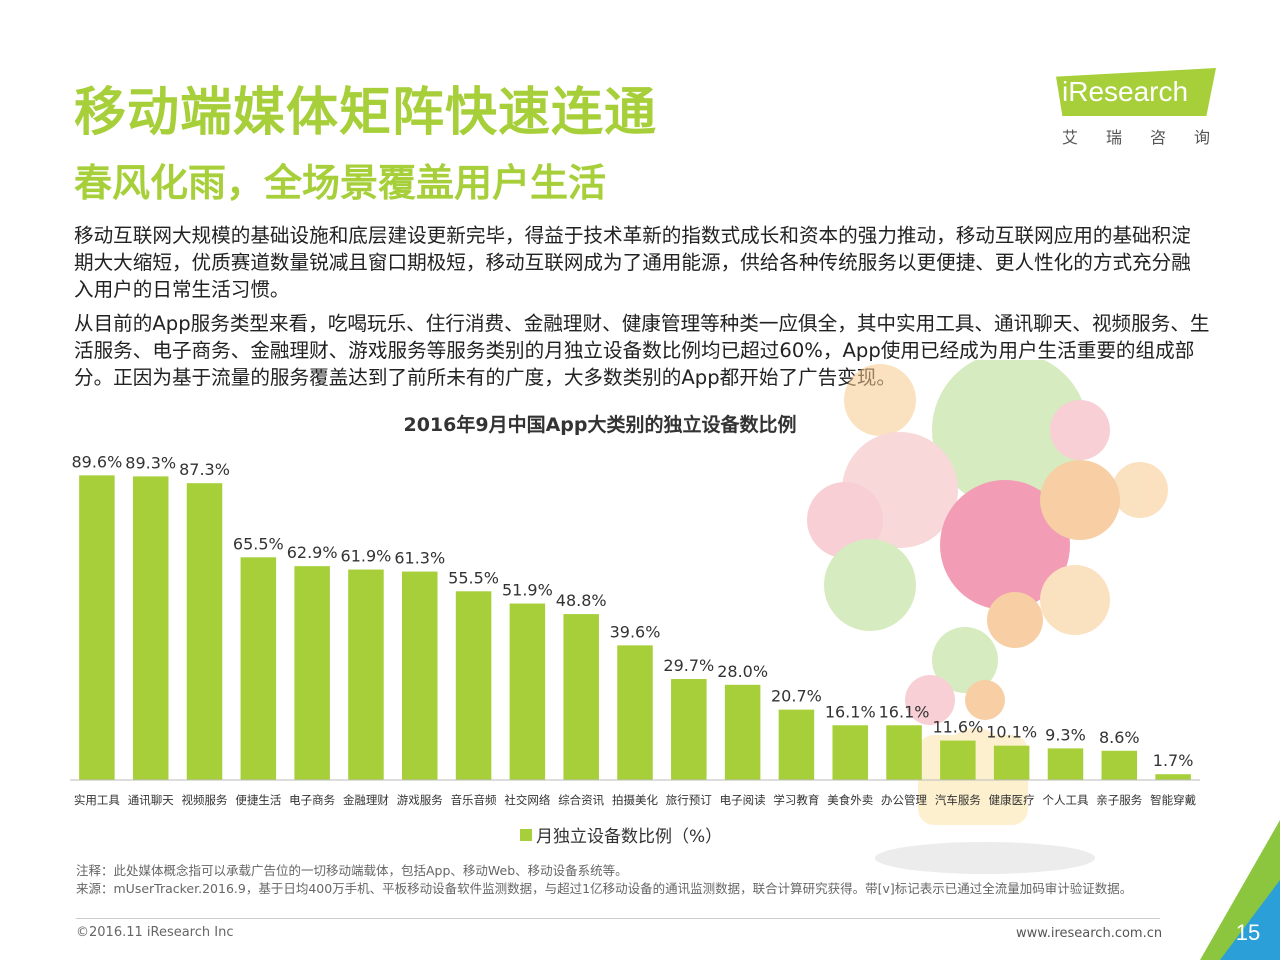 The width and height of the screenshot is (1280, 960). Describe the element at coordinates (1173, 760) in the screenshot. I see `data-label: 1.7%` at that location.